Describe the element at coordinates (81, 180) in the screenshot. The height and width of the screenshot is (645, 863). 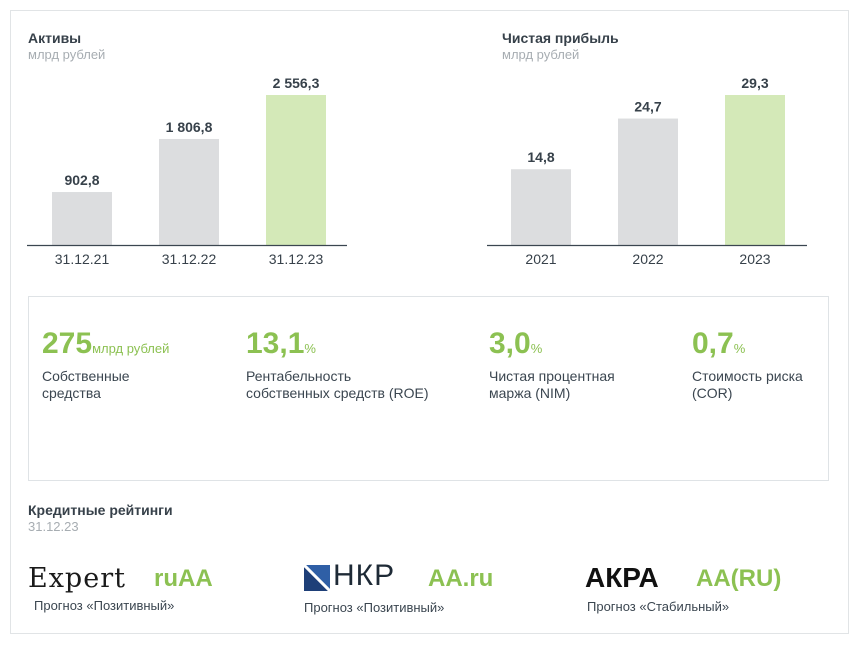
I see `assets-value-label-1: 902,8` at that location.